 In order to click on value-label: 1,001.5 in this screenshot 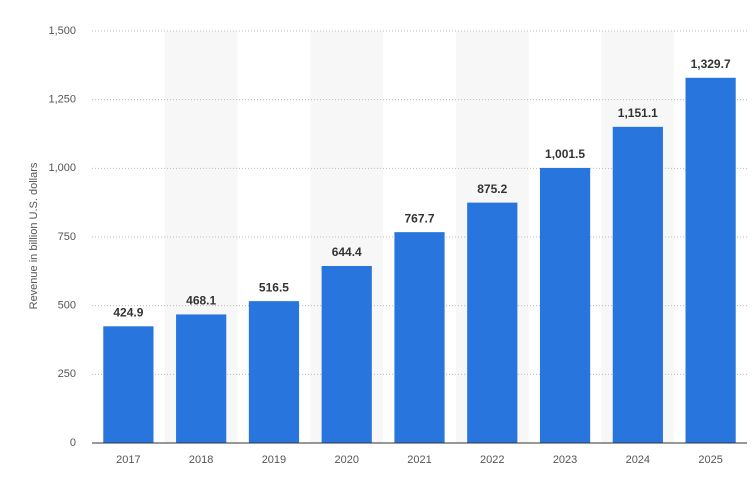, I will do `click(565, 154)`.